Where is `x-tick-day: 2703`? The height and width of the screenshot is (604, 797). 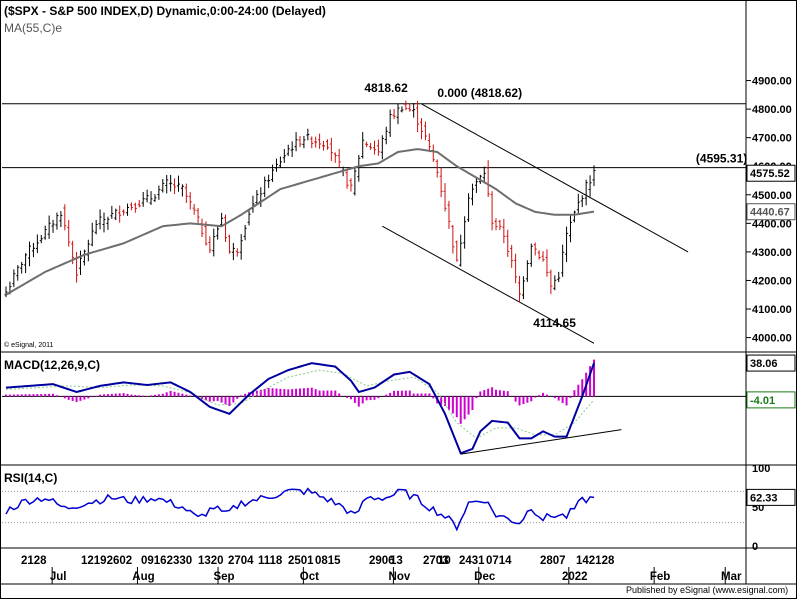
x-tick-day: 2703 is located at coordinates (436, 561).